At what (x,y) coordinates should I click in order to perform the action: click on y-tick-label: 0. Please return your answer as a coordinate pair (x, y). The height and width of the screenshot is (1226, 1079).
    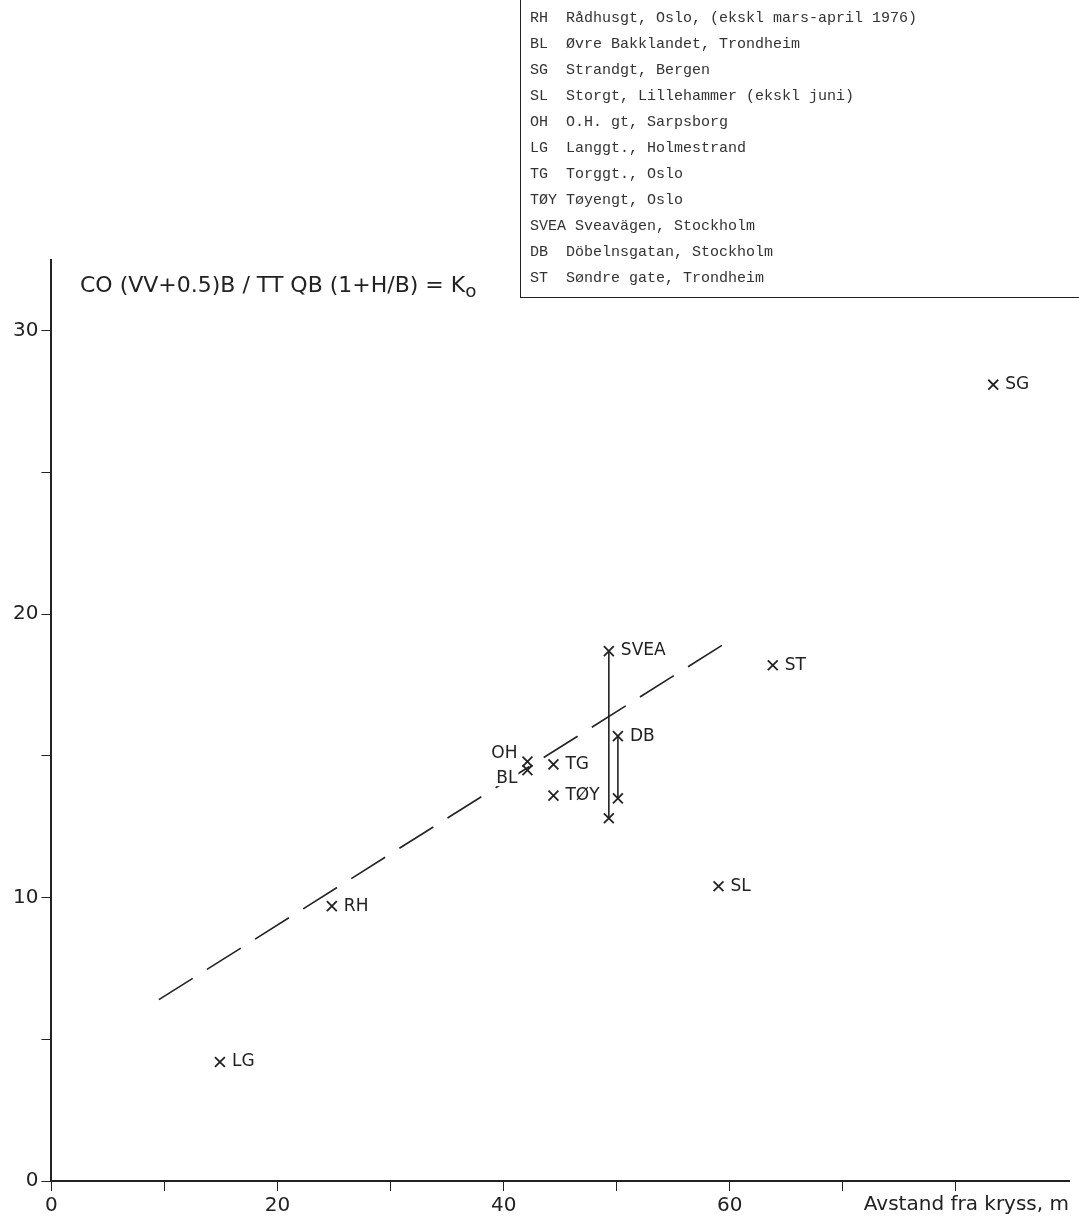
    Looking at the image, I should click on (32, 1179).